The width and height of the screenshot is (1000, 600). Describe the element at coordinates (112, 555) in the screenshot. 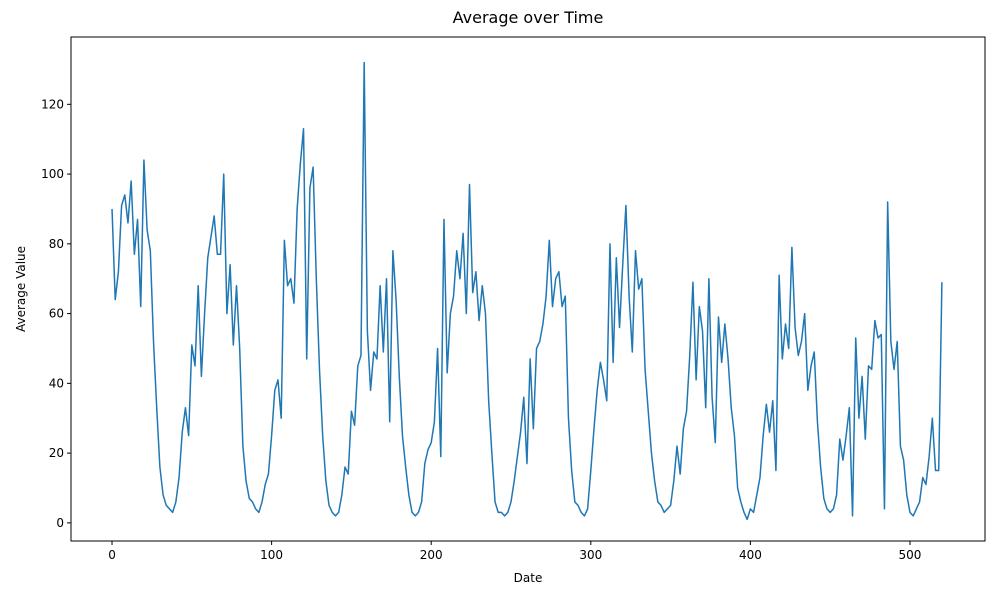

I see `x-tick-label: 0` at that location.